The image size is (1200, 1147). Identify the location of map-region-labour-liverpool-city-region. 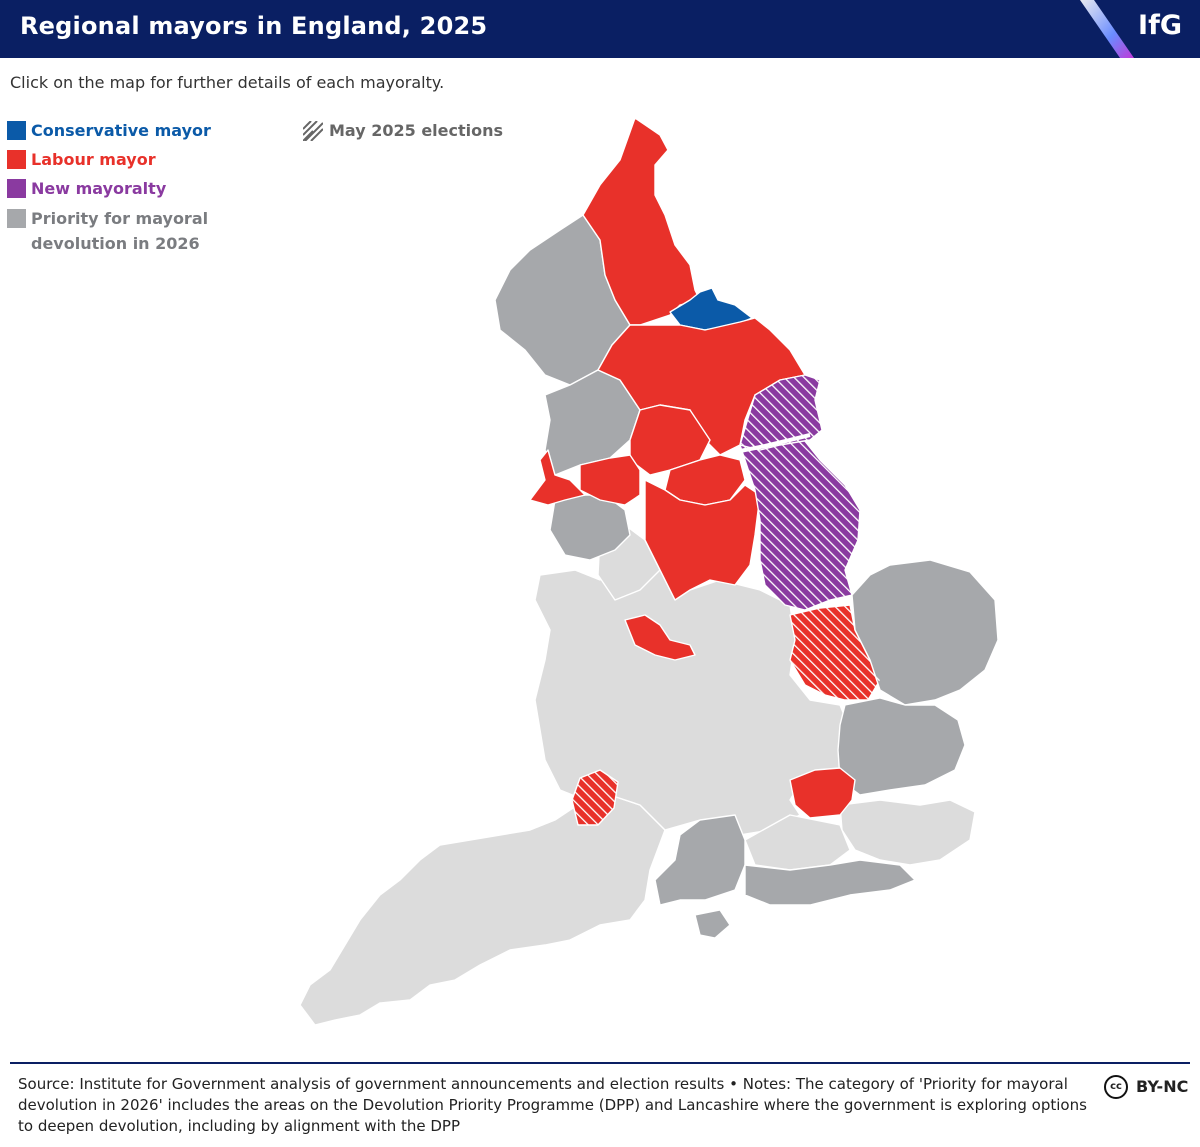
(557, 477).